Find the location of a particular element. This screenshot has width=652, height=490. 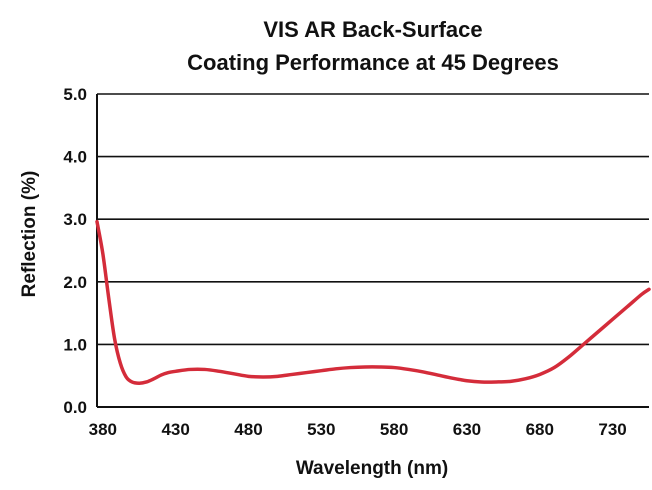

chart-title-line-2: Coating Performance at 45 Degrees is located at coordinates (373, 62).